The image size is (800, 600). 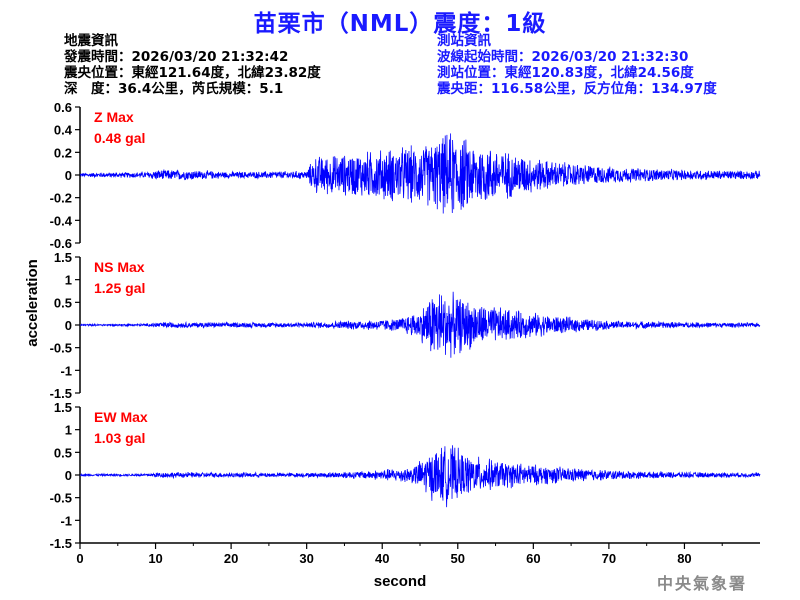 What do you see at coordinates (68, 280) in the screenshot?
I see `y-tick-label-NS: 1` at bounding box center [68, 280].